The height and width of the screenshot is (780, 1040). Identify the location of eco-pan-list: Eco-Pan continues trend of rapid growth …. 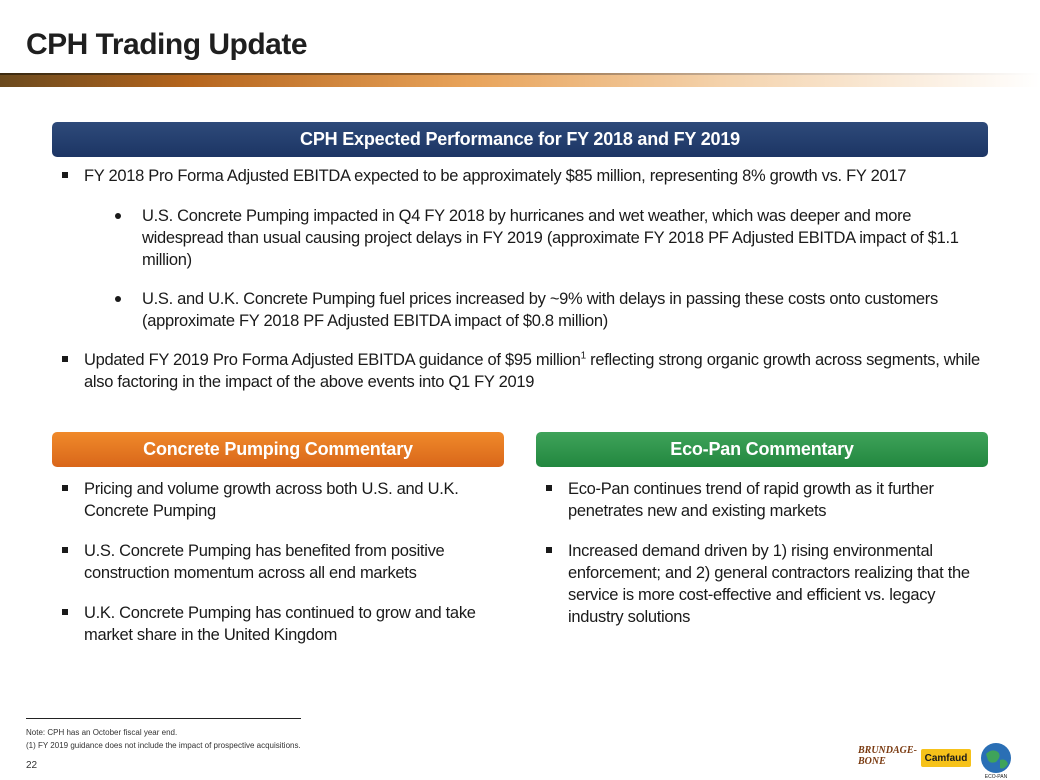
(758, 562).